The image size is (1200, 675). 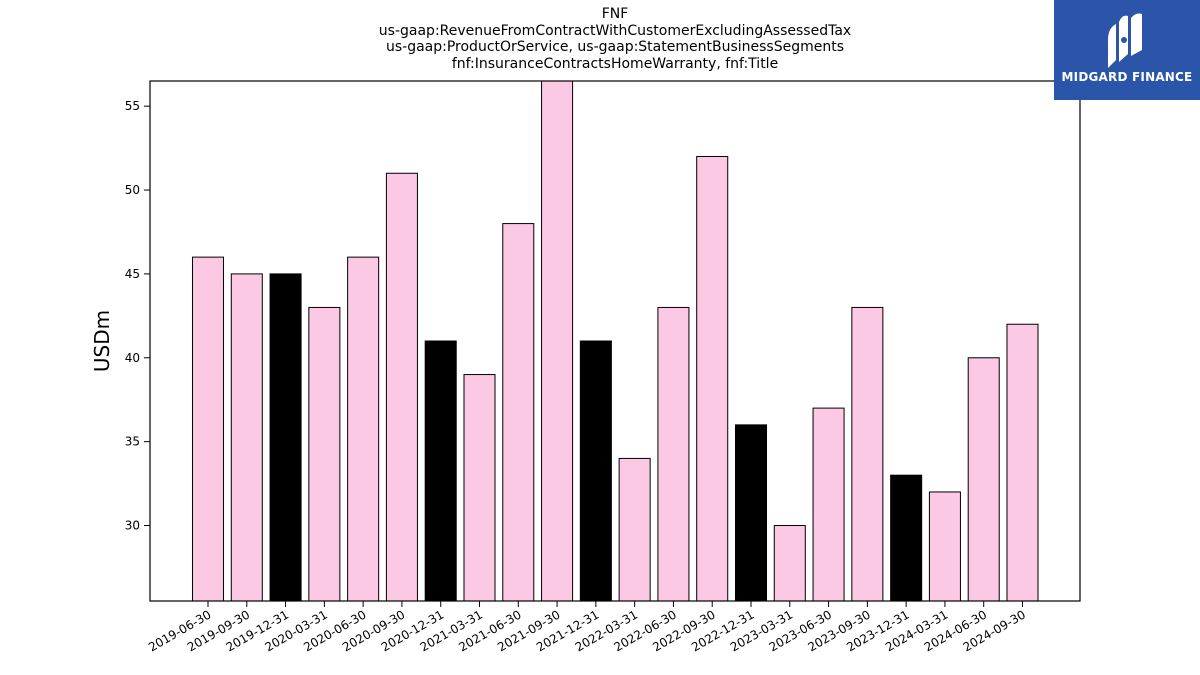 What do you see at coordinates (1125, 40) in the screenshot?
I see `midgard-logo-icon` at bounding box center [1125, 40].